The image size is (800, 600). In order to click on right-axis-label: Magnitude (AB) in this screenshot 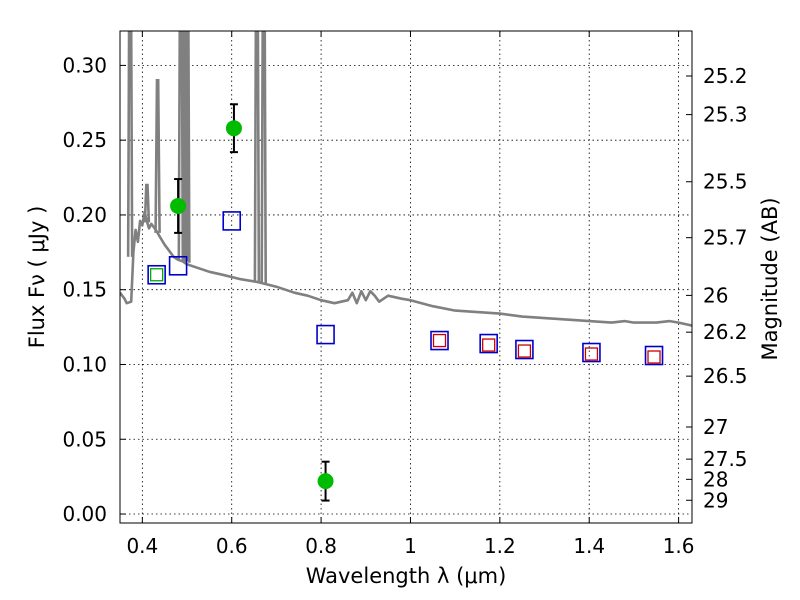, I will do `click(770, 278)`.